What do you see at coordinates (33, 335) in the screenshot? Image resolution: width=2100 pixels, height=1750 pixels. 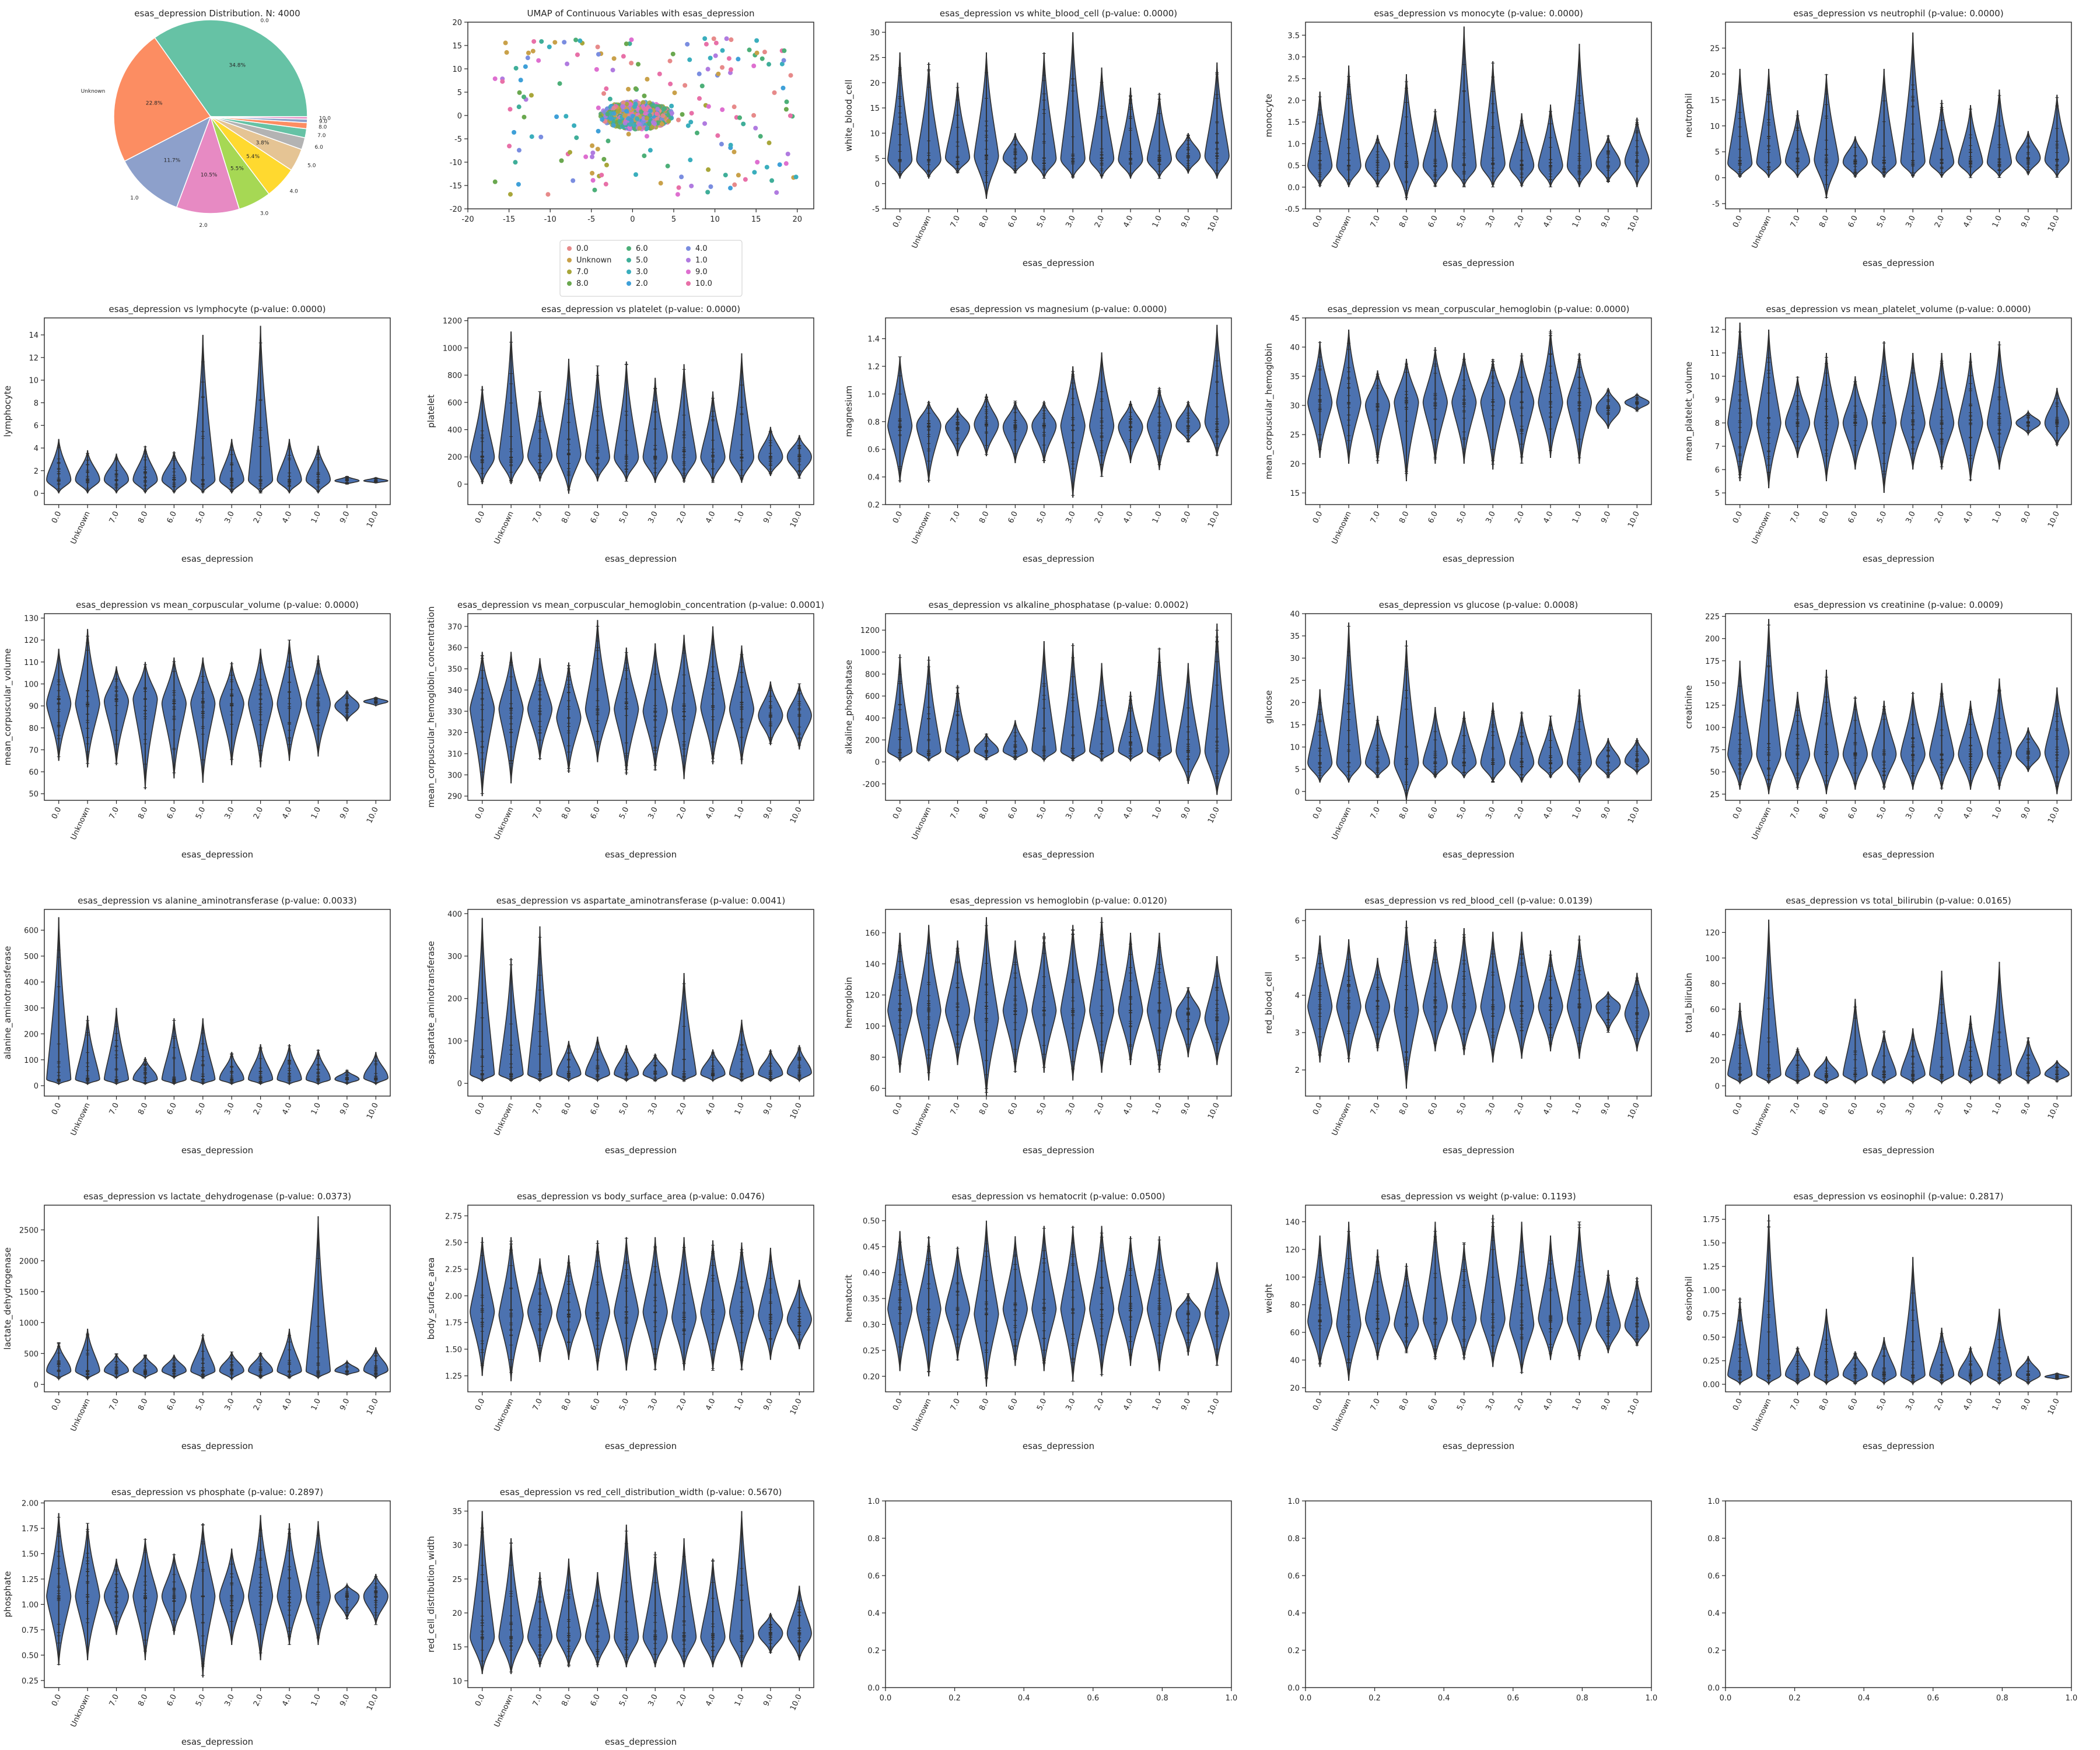 I see `y-tick-label: 14` at bounding box center [33, 335].